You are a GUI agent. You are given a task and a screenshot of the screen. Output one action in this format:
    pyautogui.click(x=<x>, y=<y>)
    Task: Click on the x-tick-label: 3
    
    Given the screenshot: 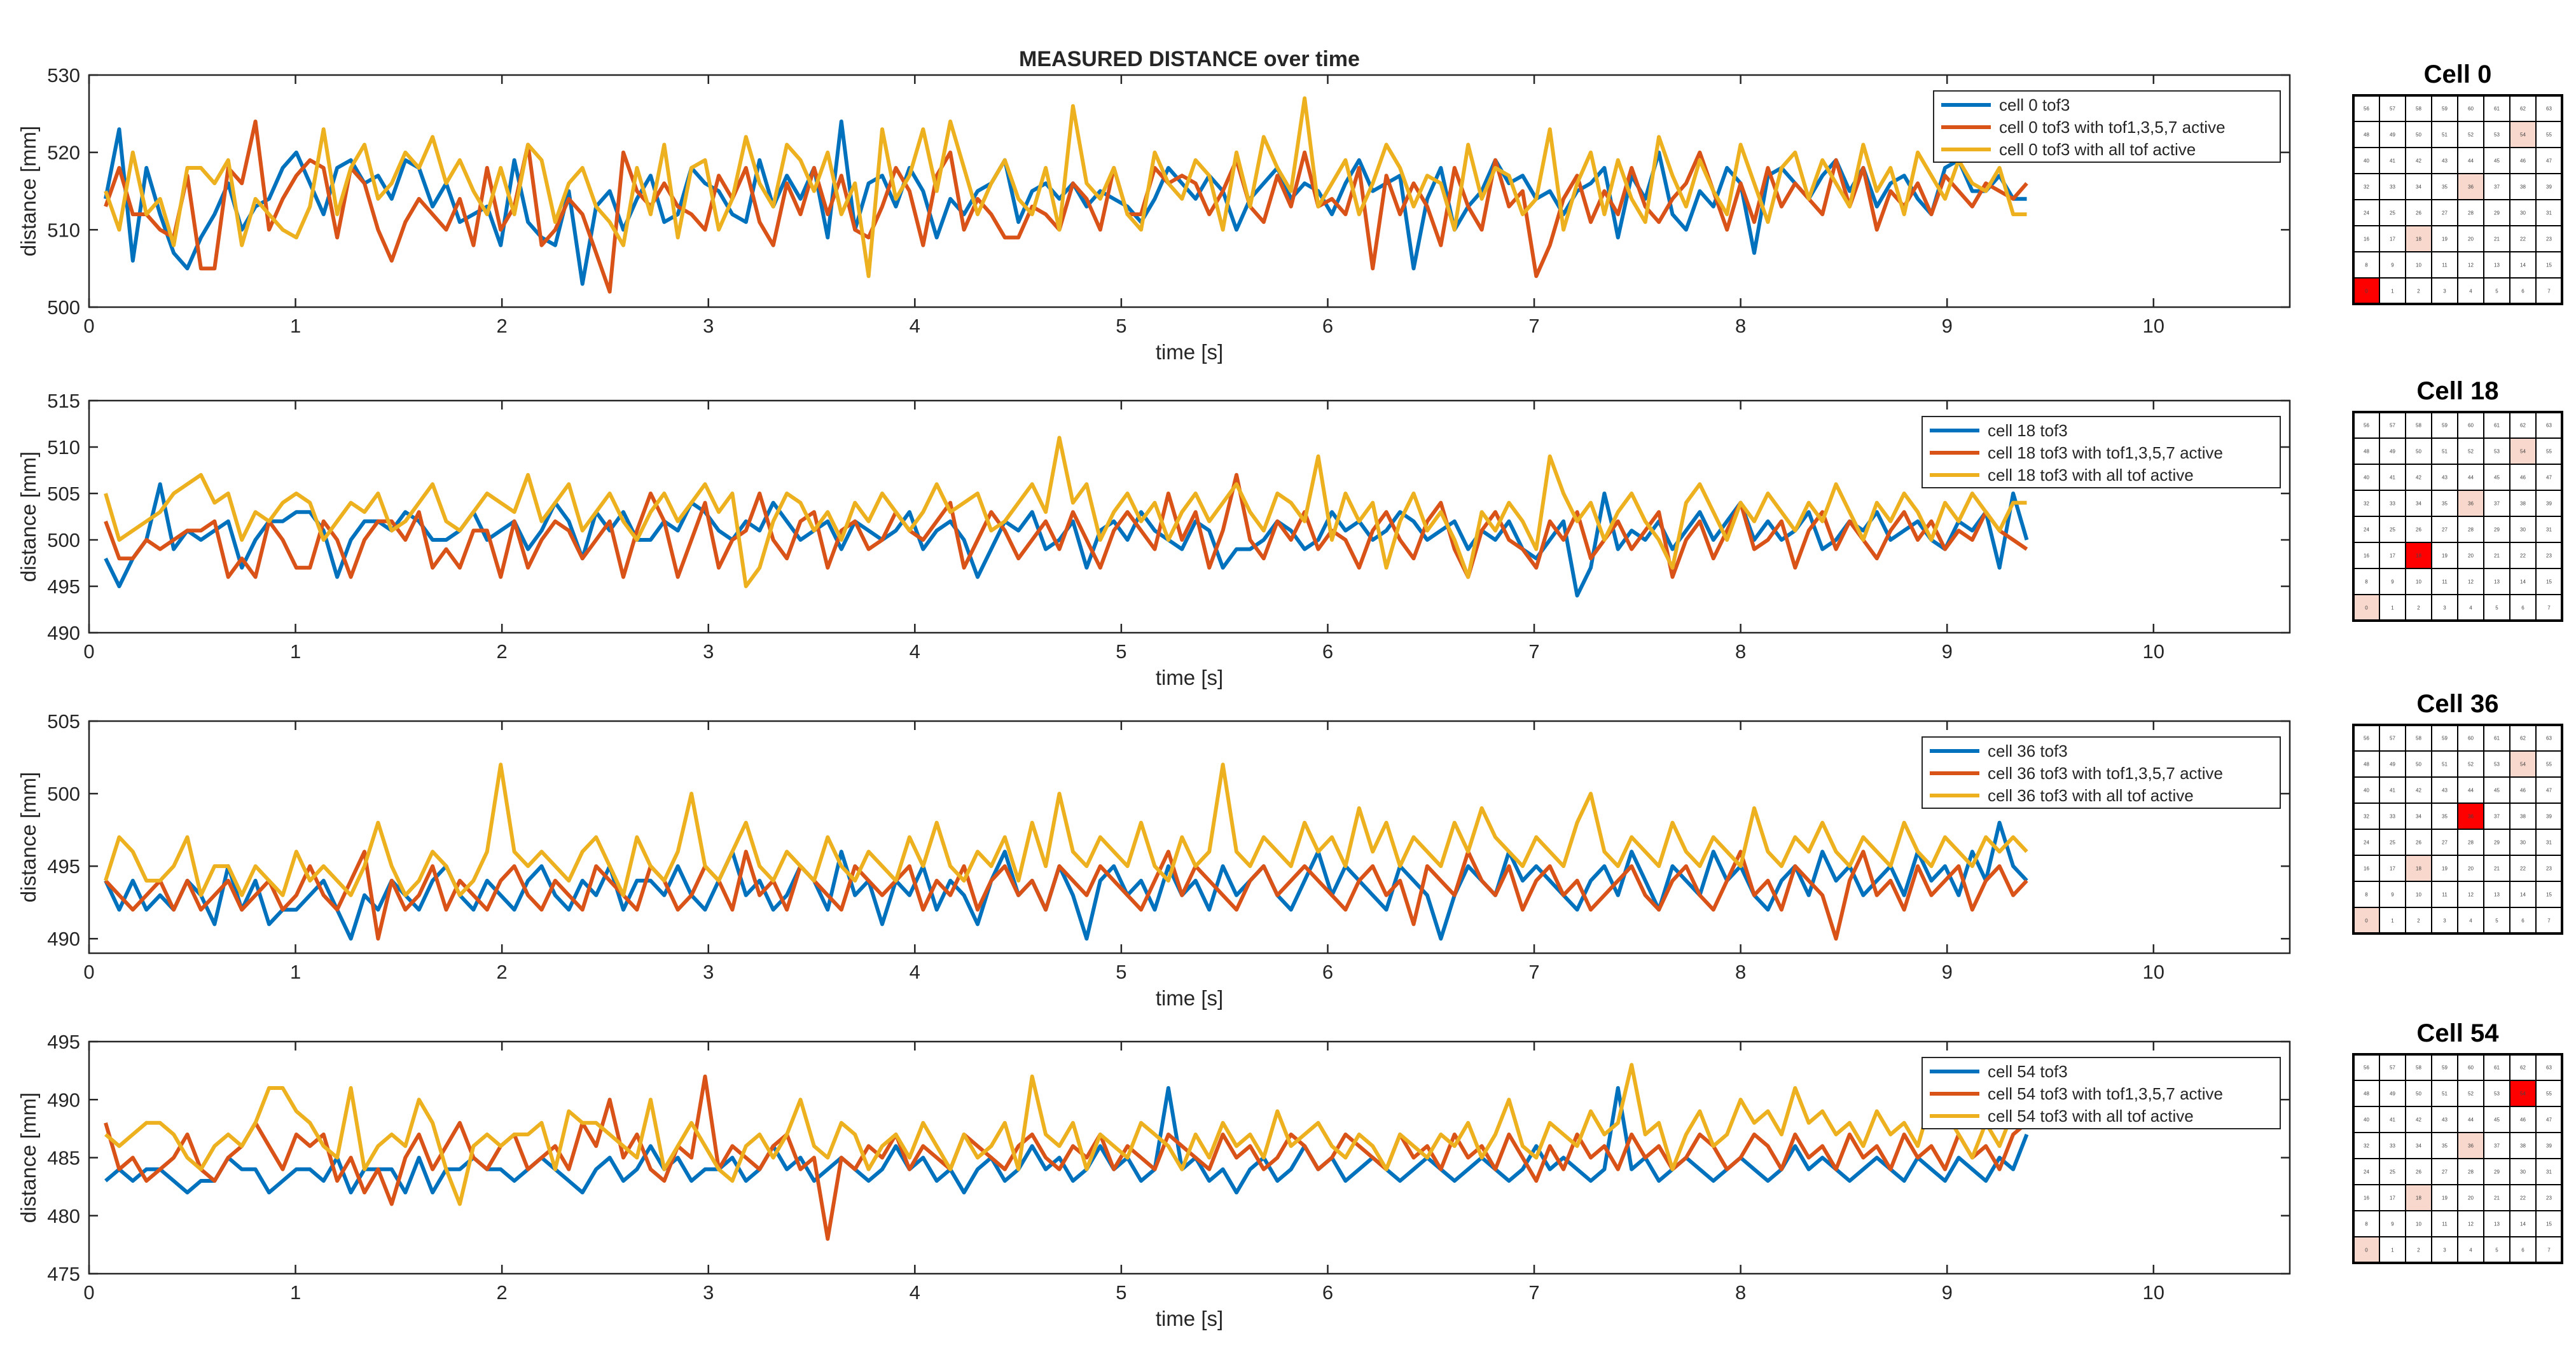 What is the action you would take?
    pyautogui.click(x=708, y=326)
    